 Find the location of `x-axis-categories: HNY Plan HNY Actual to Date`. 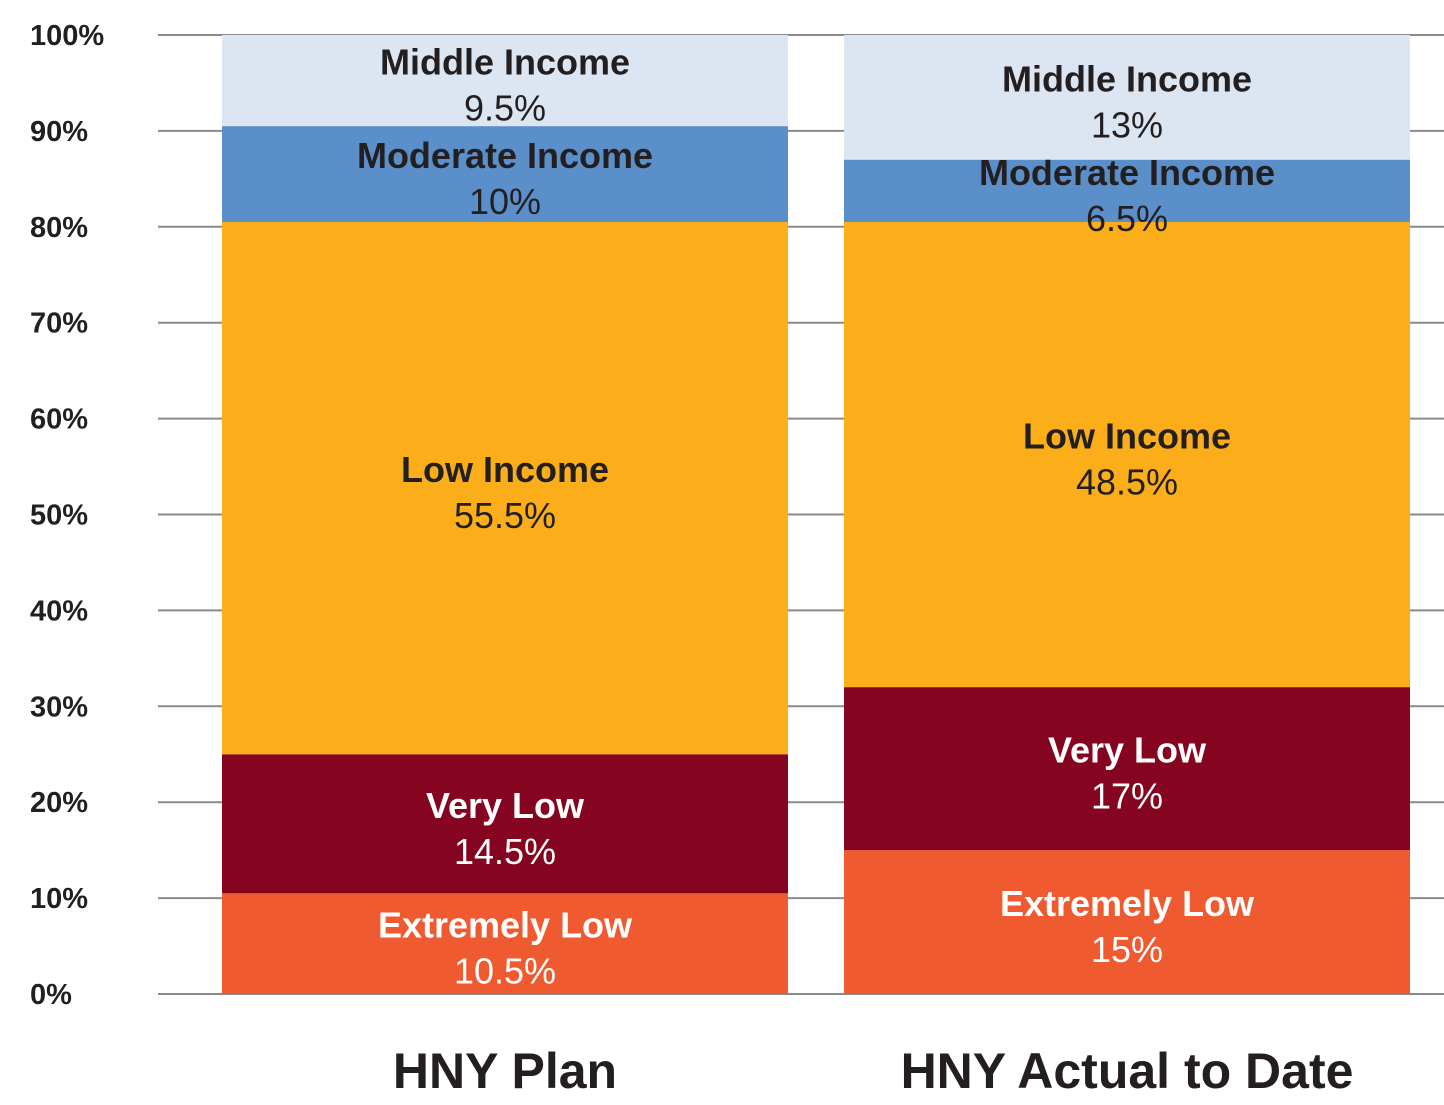

x-axis-categories: HNY Plan HNY Actual to Date is located at coordinates (873, 1071).